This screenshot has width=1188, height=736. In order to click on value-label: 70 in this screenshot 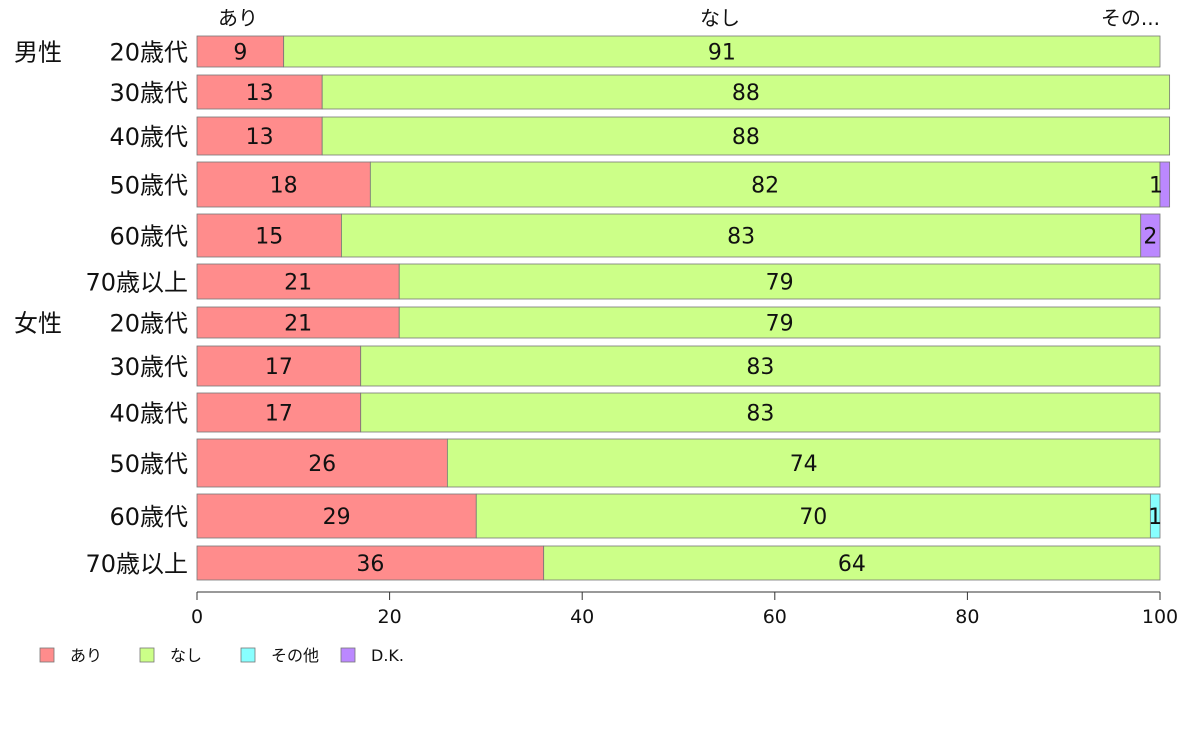, I will do `click(813, 517)`.